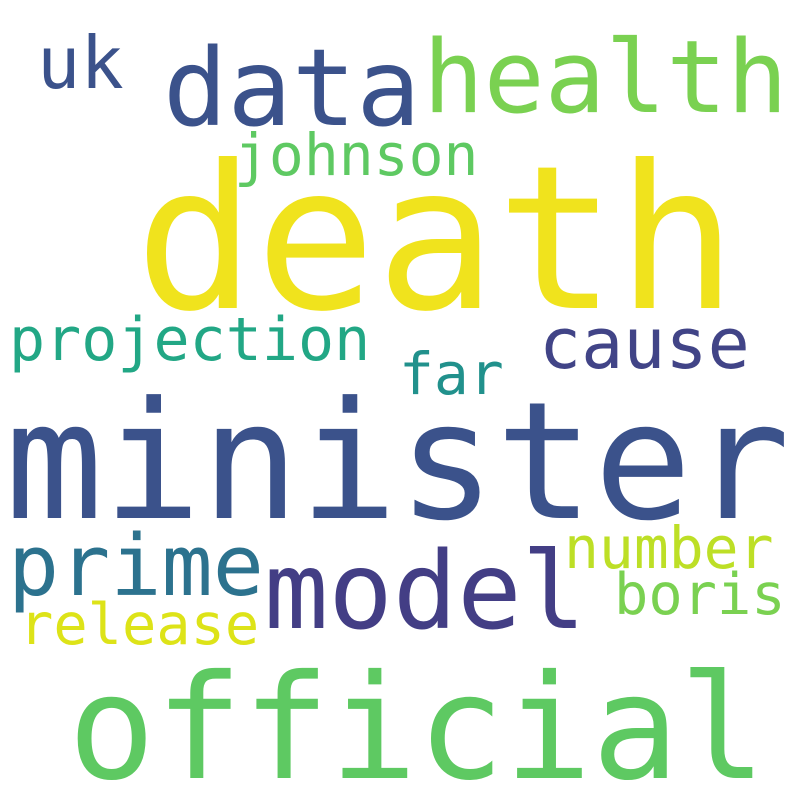 The height and width of the screenshot is (800, 800). I want to click on word: release, so click(139, 625).